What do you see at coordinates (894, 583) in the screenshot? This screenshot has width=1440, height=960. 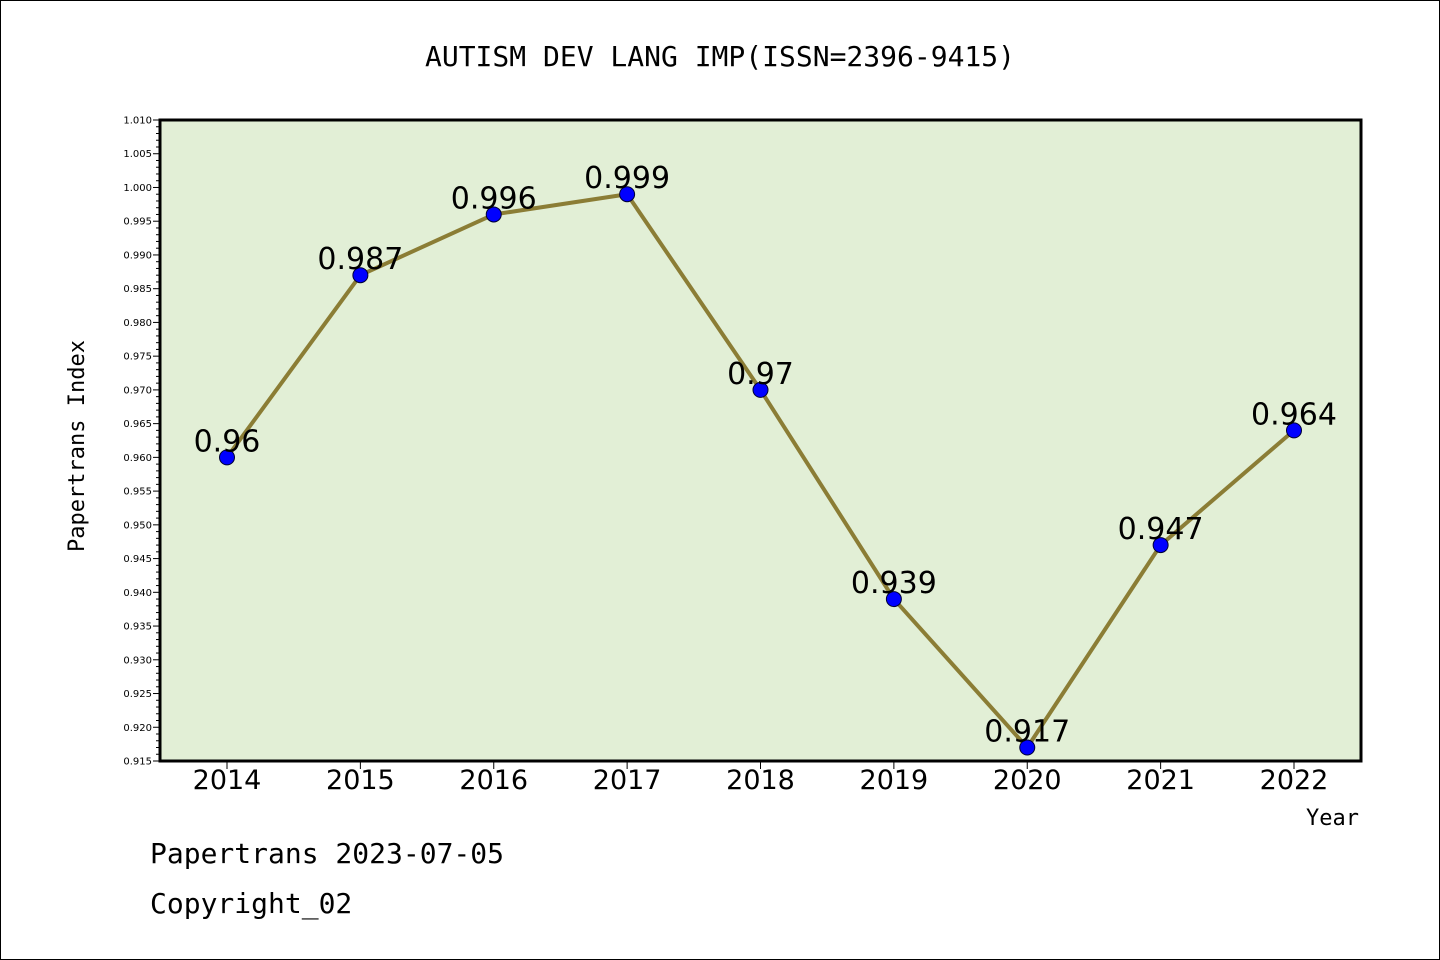 I see `data-label: 0.939` at bounding box center [894, 583].